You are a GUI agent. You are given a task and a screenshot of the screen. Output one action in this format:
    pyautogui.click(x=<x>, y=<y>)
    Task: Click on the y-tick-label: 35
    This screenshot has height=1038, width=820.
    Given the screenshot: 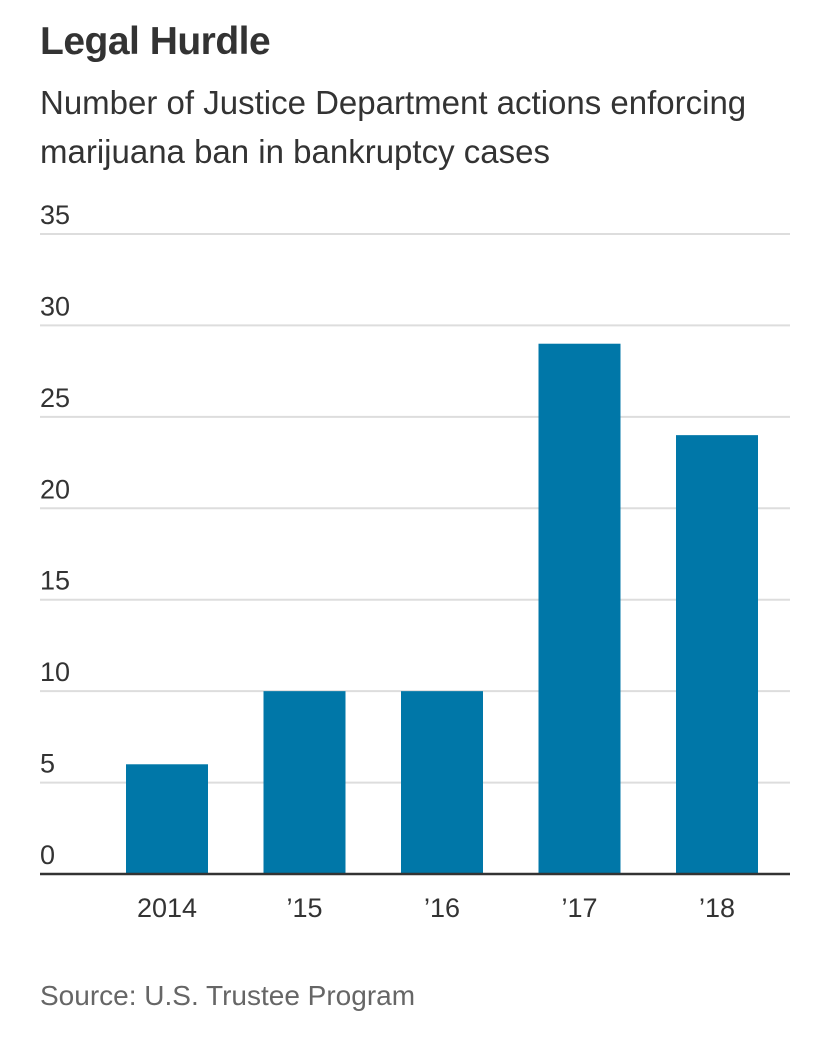 What is the action you would take?
    pyautogui.click(x=55, y=215)
    